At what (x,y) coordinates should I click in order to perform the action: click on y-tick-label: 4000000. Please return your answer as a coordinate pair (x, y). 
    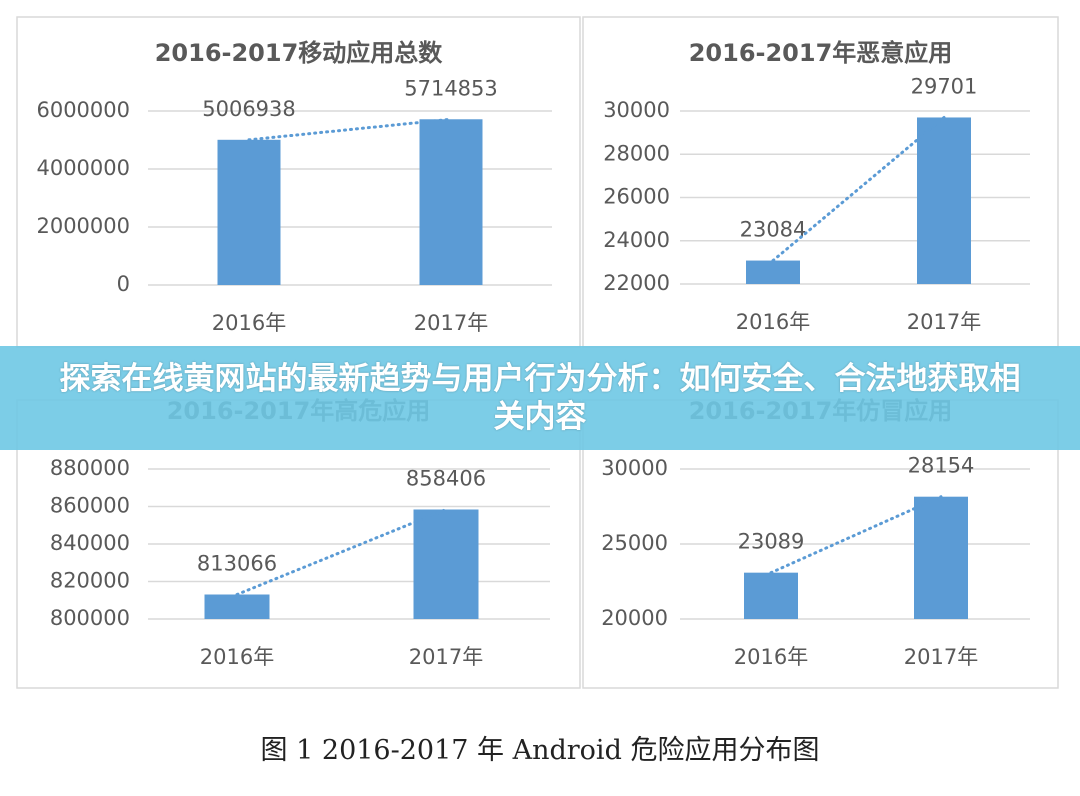
    Looking at the image, I should click on (83, 168).